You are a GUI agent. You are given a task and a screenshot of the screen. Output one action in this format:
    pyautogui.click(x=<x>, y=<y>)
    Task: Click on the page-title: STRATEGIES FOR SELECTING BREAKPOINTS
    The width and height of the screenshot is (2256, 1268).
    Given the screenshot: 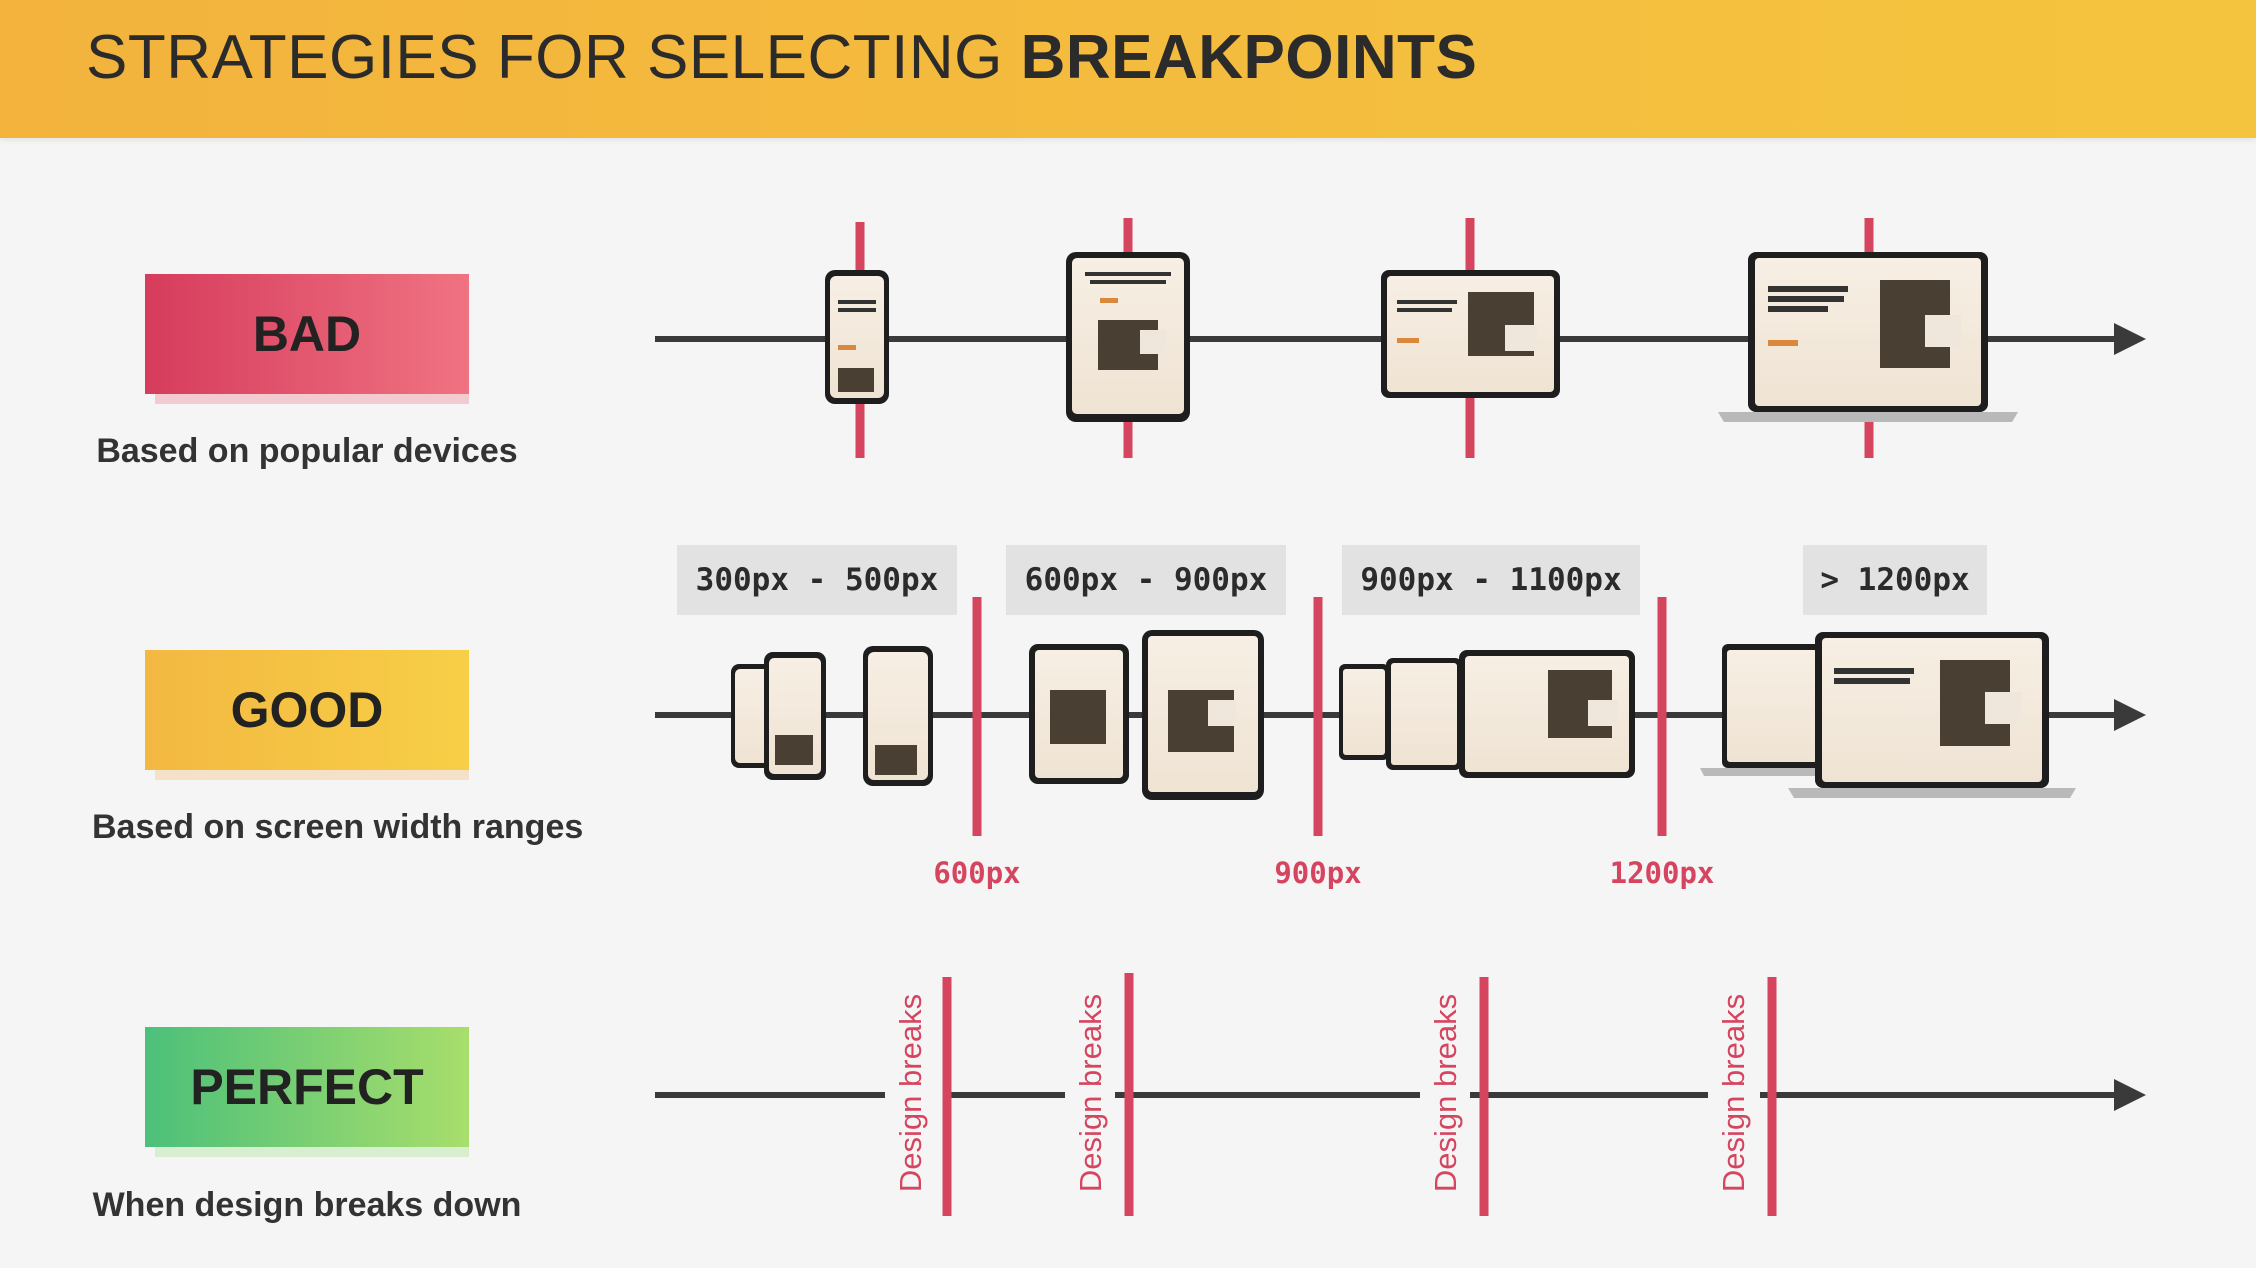 What is the action you would take?
    pyautogui.click(x=781, y=58)
    